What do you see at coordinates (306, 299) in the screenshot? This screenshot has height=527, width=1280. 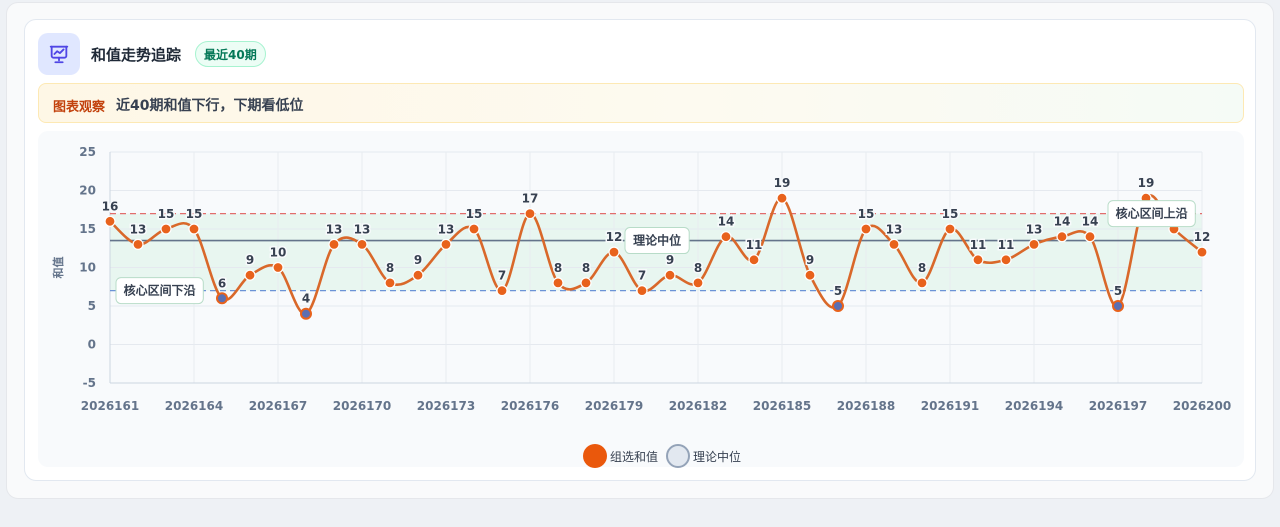 I see `data-label: 4` at bounding box center [306, 299].